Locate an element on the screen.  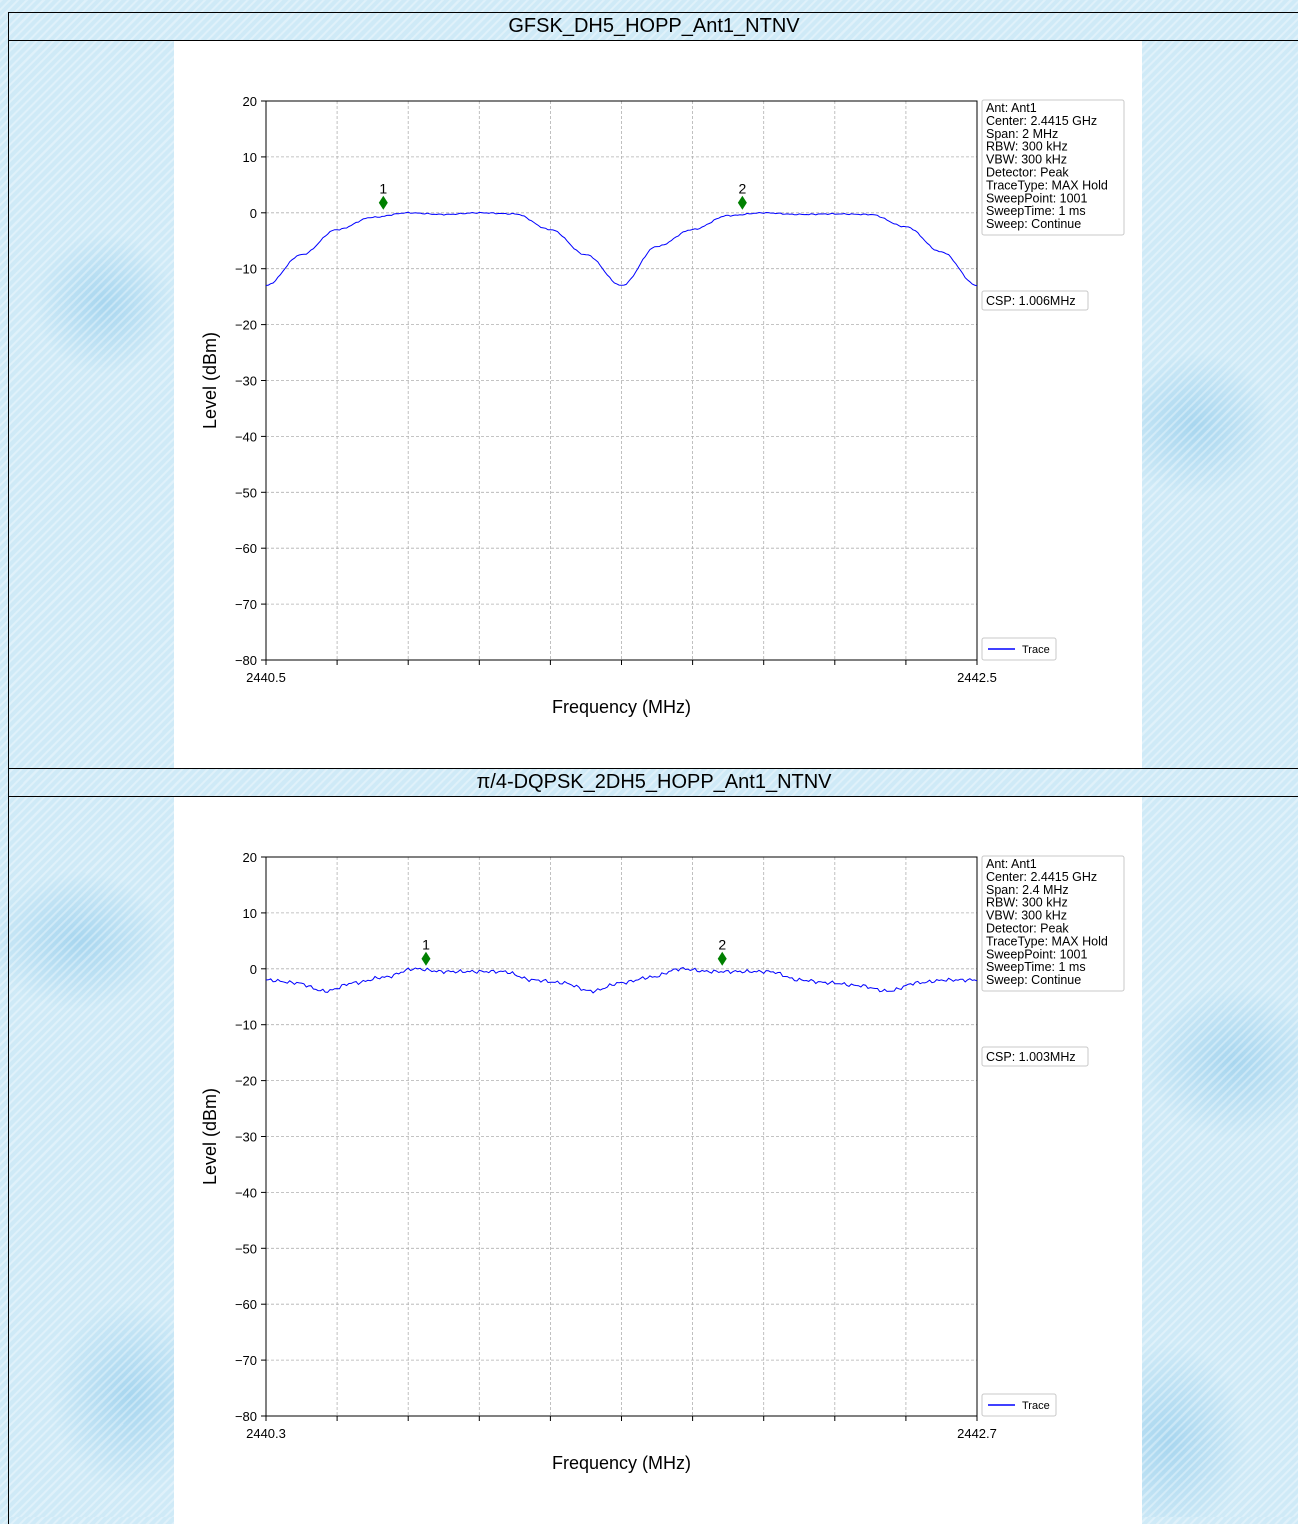
x-tick-label-start: 2440.3 is located at coordinates (266, 1433).